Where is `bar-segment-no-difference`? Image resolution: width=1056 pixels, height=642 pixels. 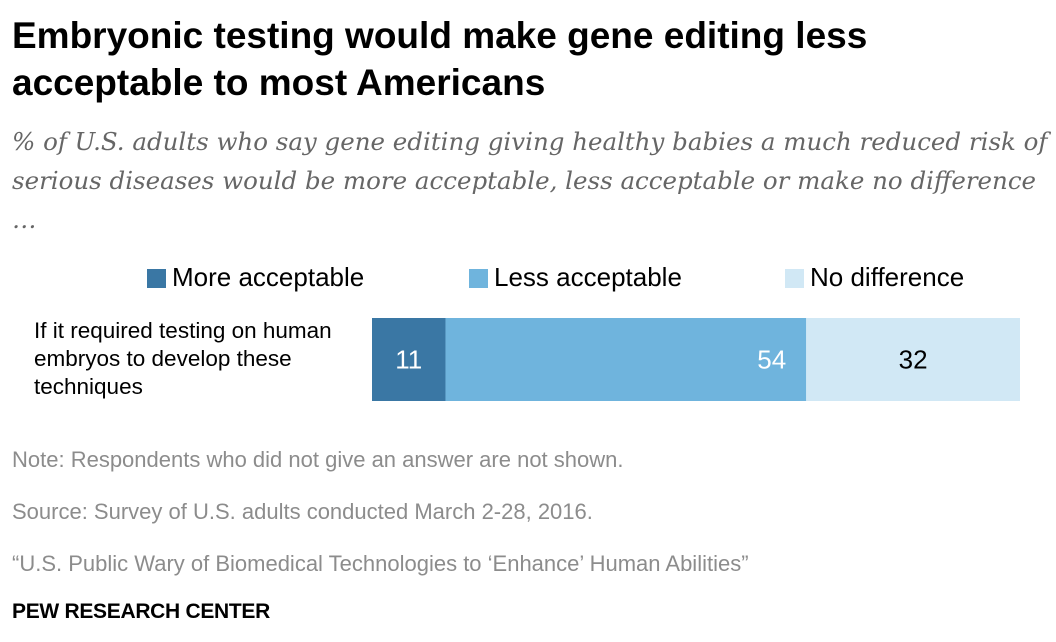
bar-segment-no-difference is located at coordinates (913, 359).